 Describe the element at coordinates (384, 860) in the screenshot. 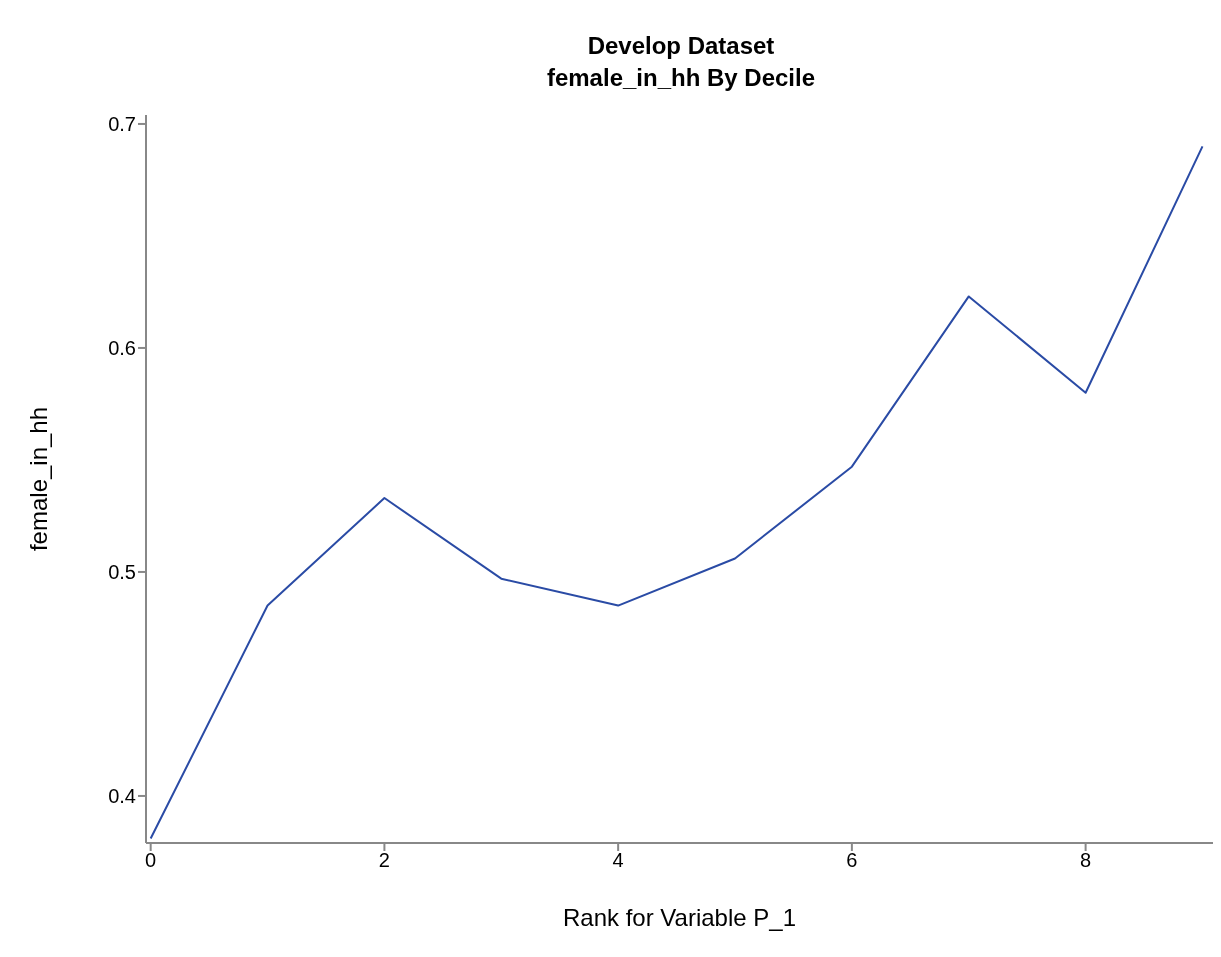

I see `x-tick-label: 2` at that location.